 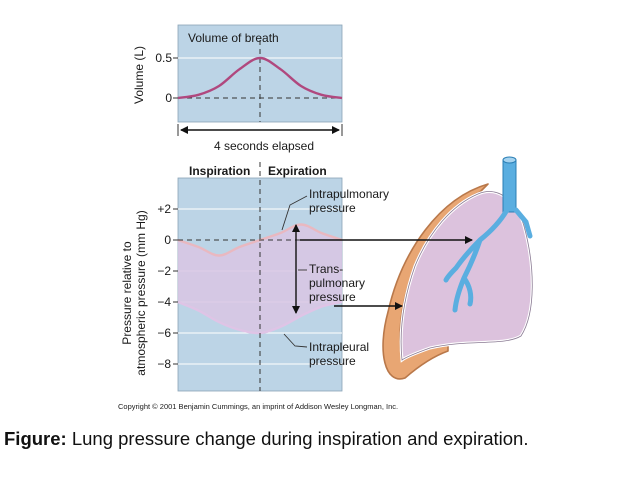 What do you see at coordinates (326, 269) in the screenshot?
I see `transpulmonary-label-line1: Trans-` at bounding box center [326, 269].